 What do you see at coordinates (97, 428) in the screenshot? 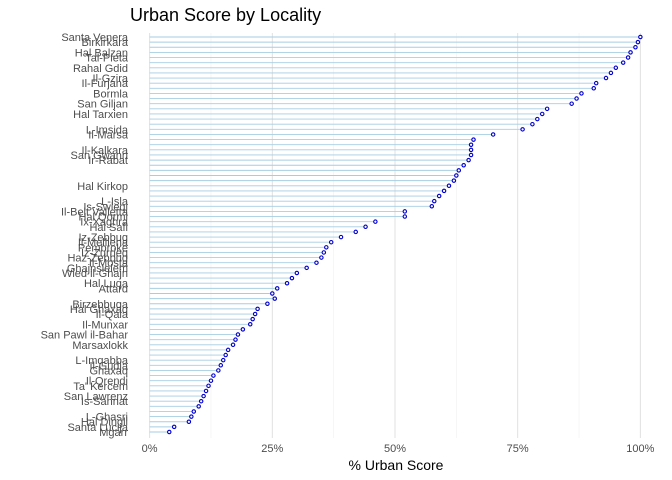
I see `y-tick-label: Santa Lucija` at bounding box center [97, 428].